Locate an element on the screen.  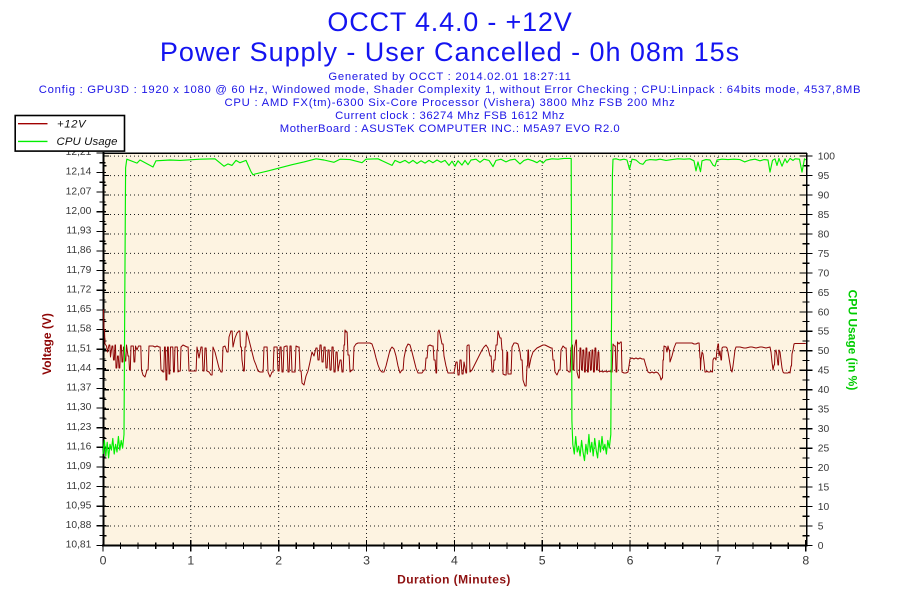
svg-text: 11,72 is located at coordinates (78, 289).